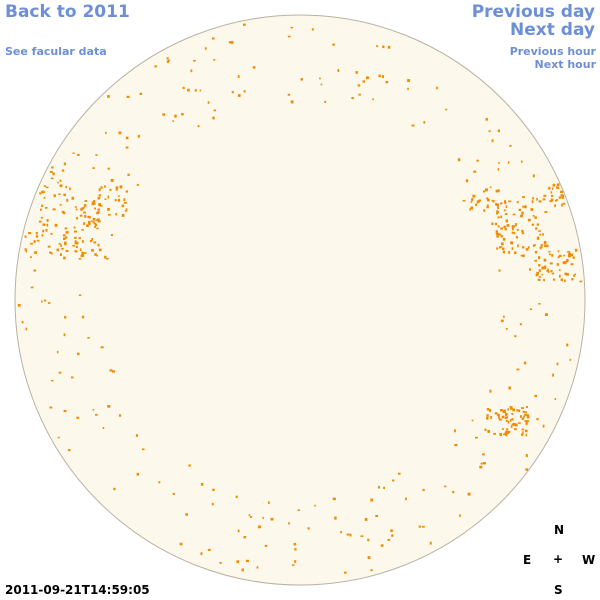  Describe the element at coordinates (552, 30) in the screenshot. I see `next-day-link: Next day` at that location.